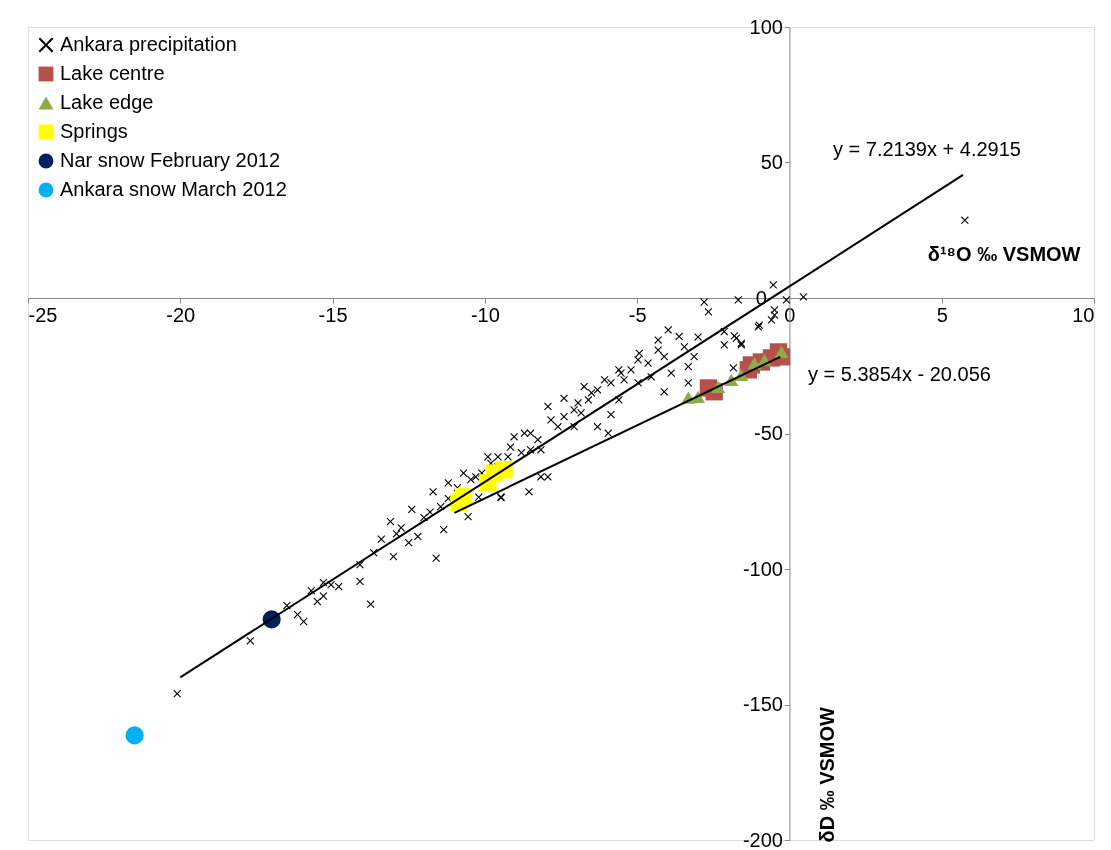  I want to click on x-tick-label: -10, so click(485, 314).